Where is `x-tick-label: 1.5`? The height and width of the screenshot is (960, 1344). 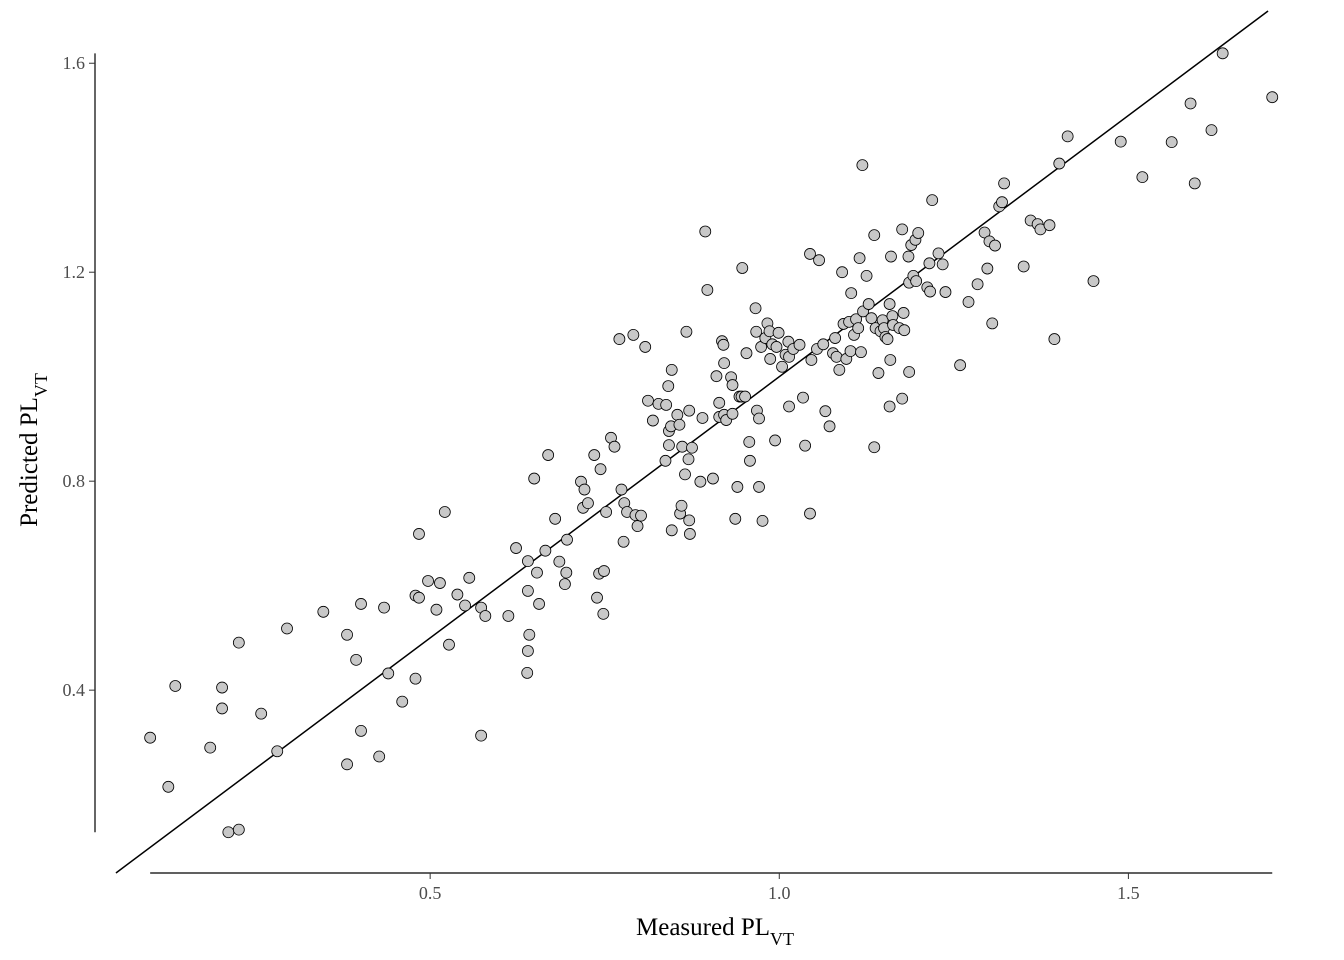 x-tick-label: 1.5 is located at coordinates (1128, 893).